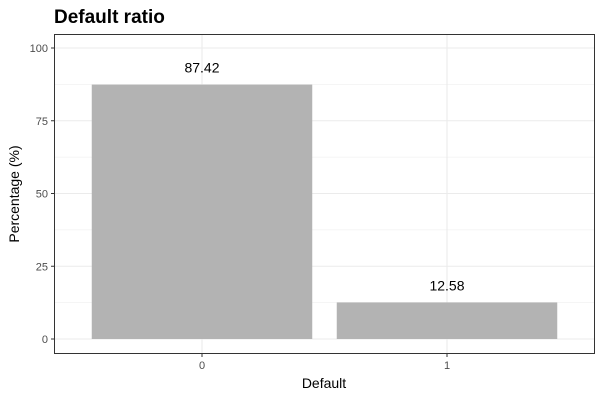  What do you see at coordinates (45, 340) in the screenshot?
I see `y-tick-label: 0` at bounding box center [45, 340].